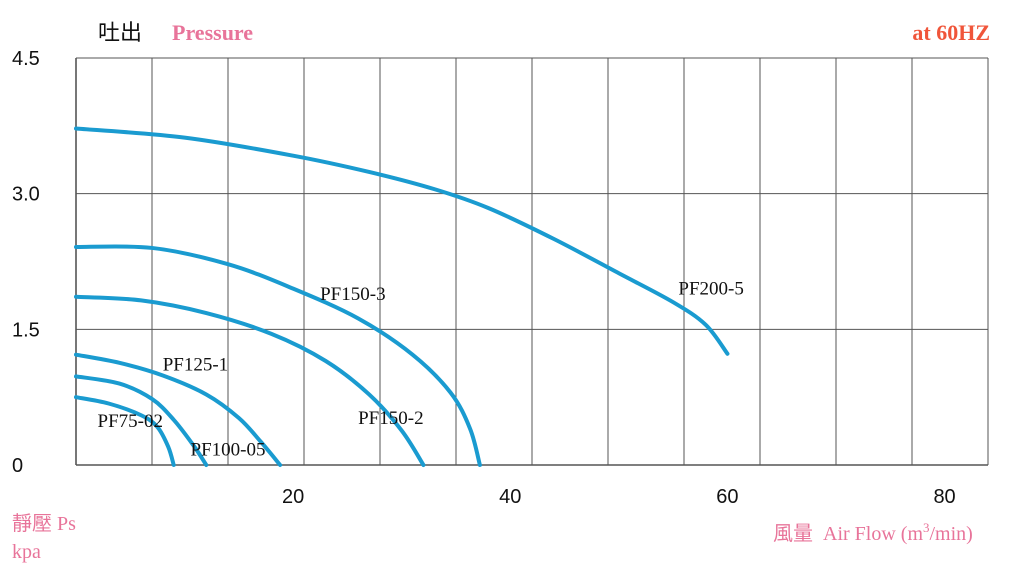 This screenshot has width=1019, height=568. I want to click on series-label-pf150-2: PF150-2, so click(390, 418).